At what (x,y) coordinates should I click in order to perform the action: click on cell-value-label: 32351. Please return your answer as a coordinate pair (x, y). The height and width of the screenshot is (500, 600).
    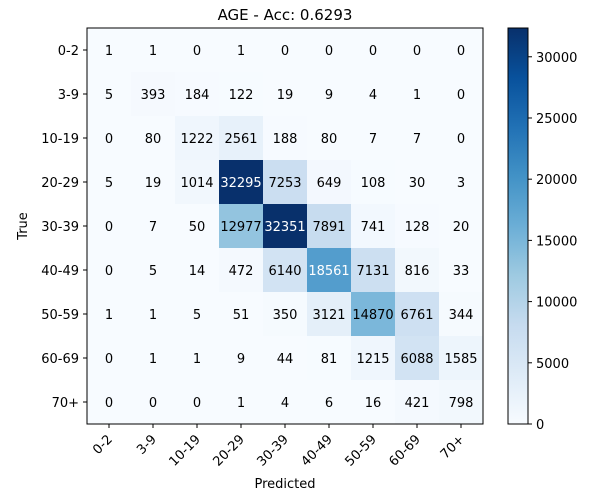
    Looking at the image, I should click on (284, 227).